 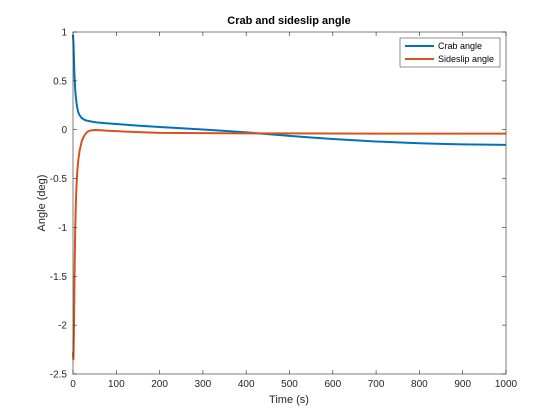 What do you see at coordinates (59, 277) in the screenshot?
I see `y-tick-label: -1.5` at bounding box center [59, 277].